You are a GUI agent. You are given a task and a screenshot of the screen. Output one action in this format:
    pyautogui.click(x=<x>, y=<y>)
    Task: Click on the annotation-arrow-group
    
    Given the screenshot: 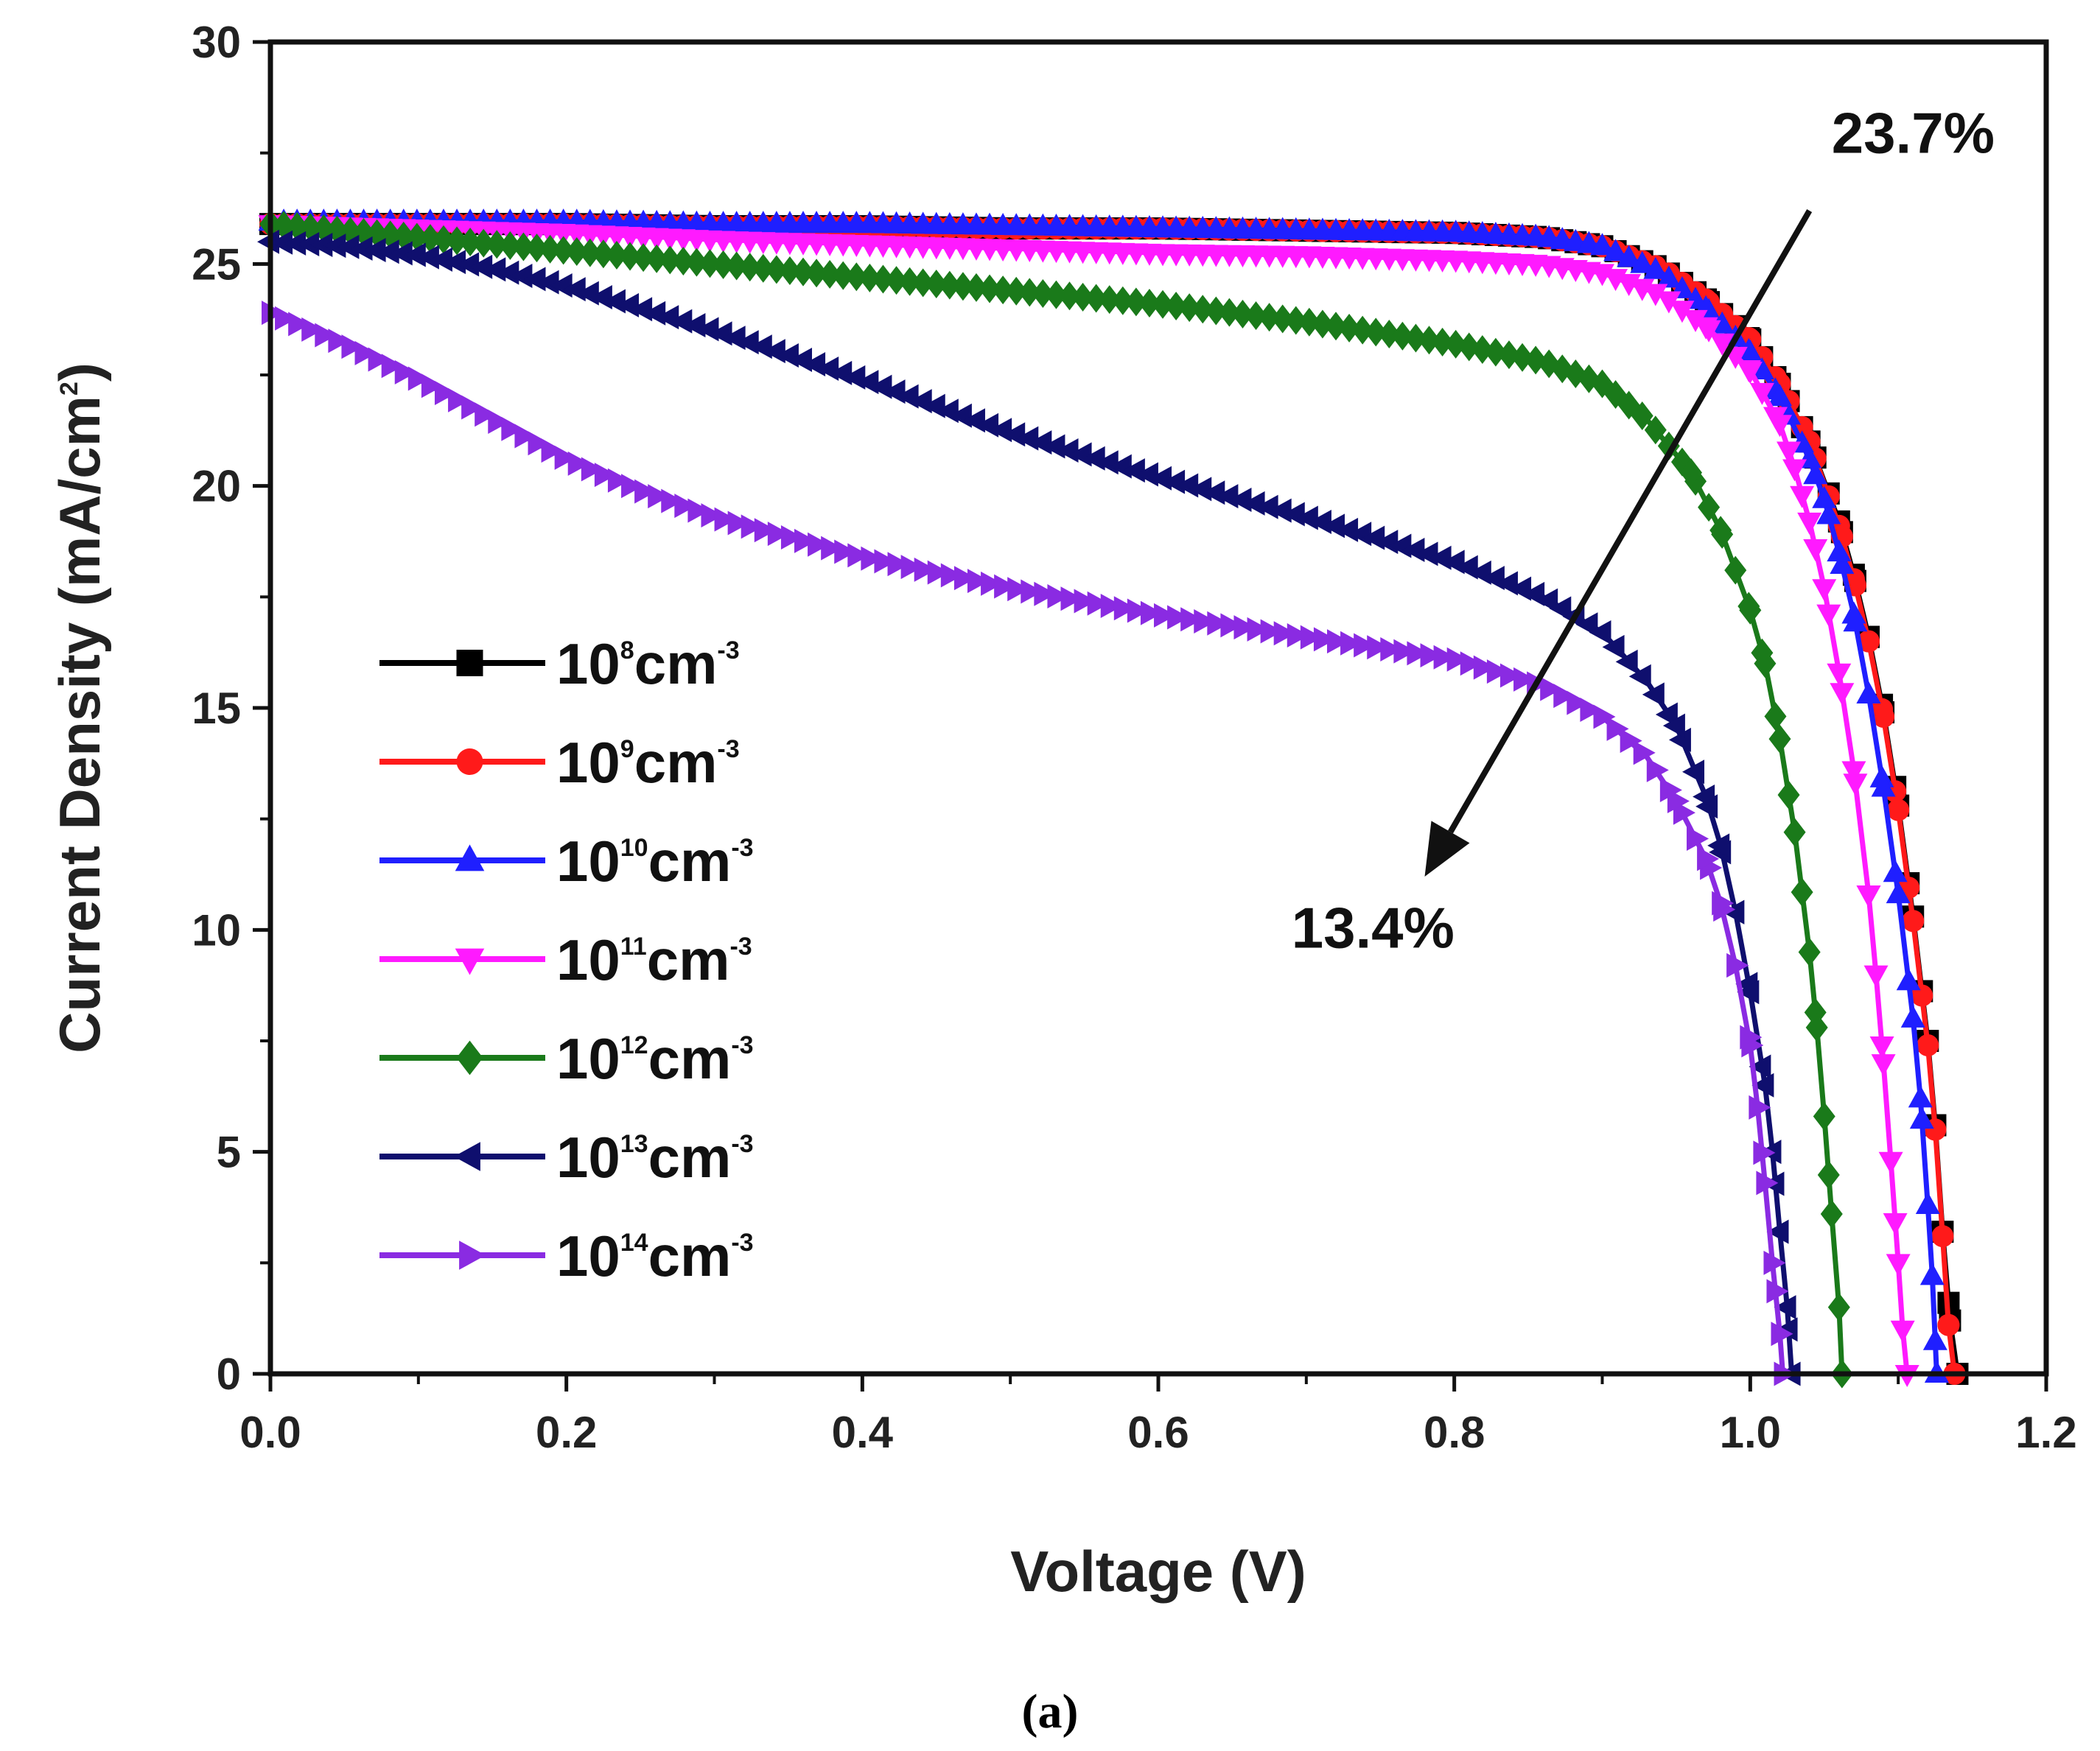 What is the action you would take?
    pyautogui.click(x=1618, y=543)
    